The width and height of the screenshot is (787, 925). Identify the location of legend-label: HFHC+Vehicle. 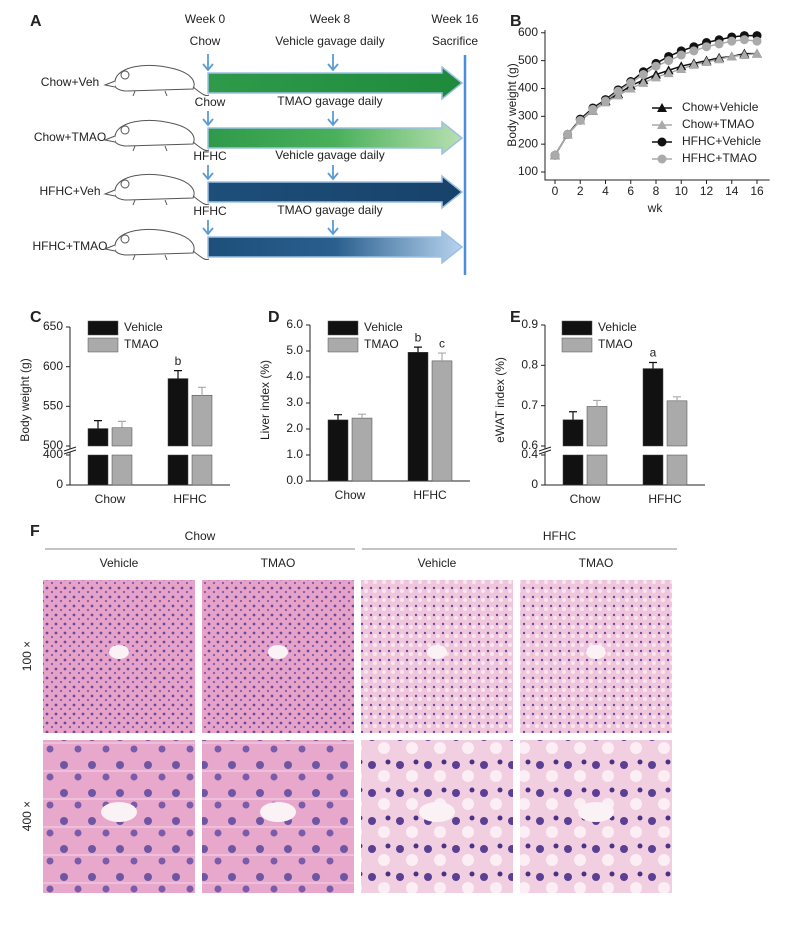
(721, 141).